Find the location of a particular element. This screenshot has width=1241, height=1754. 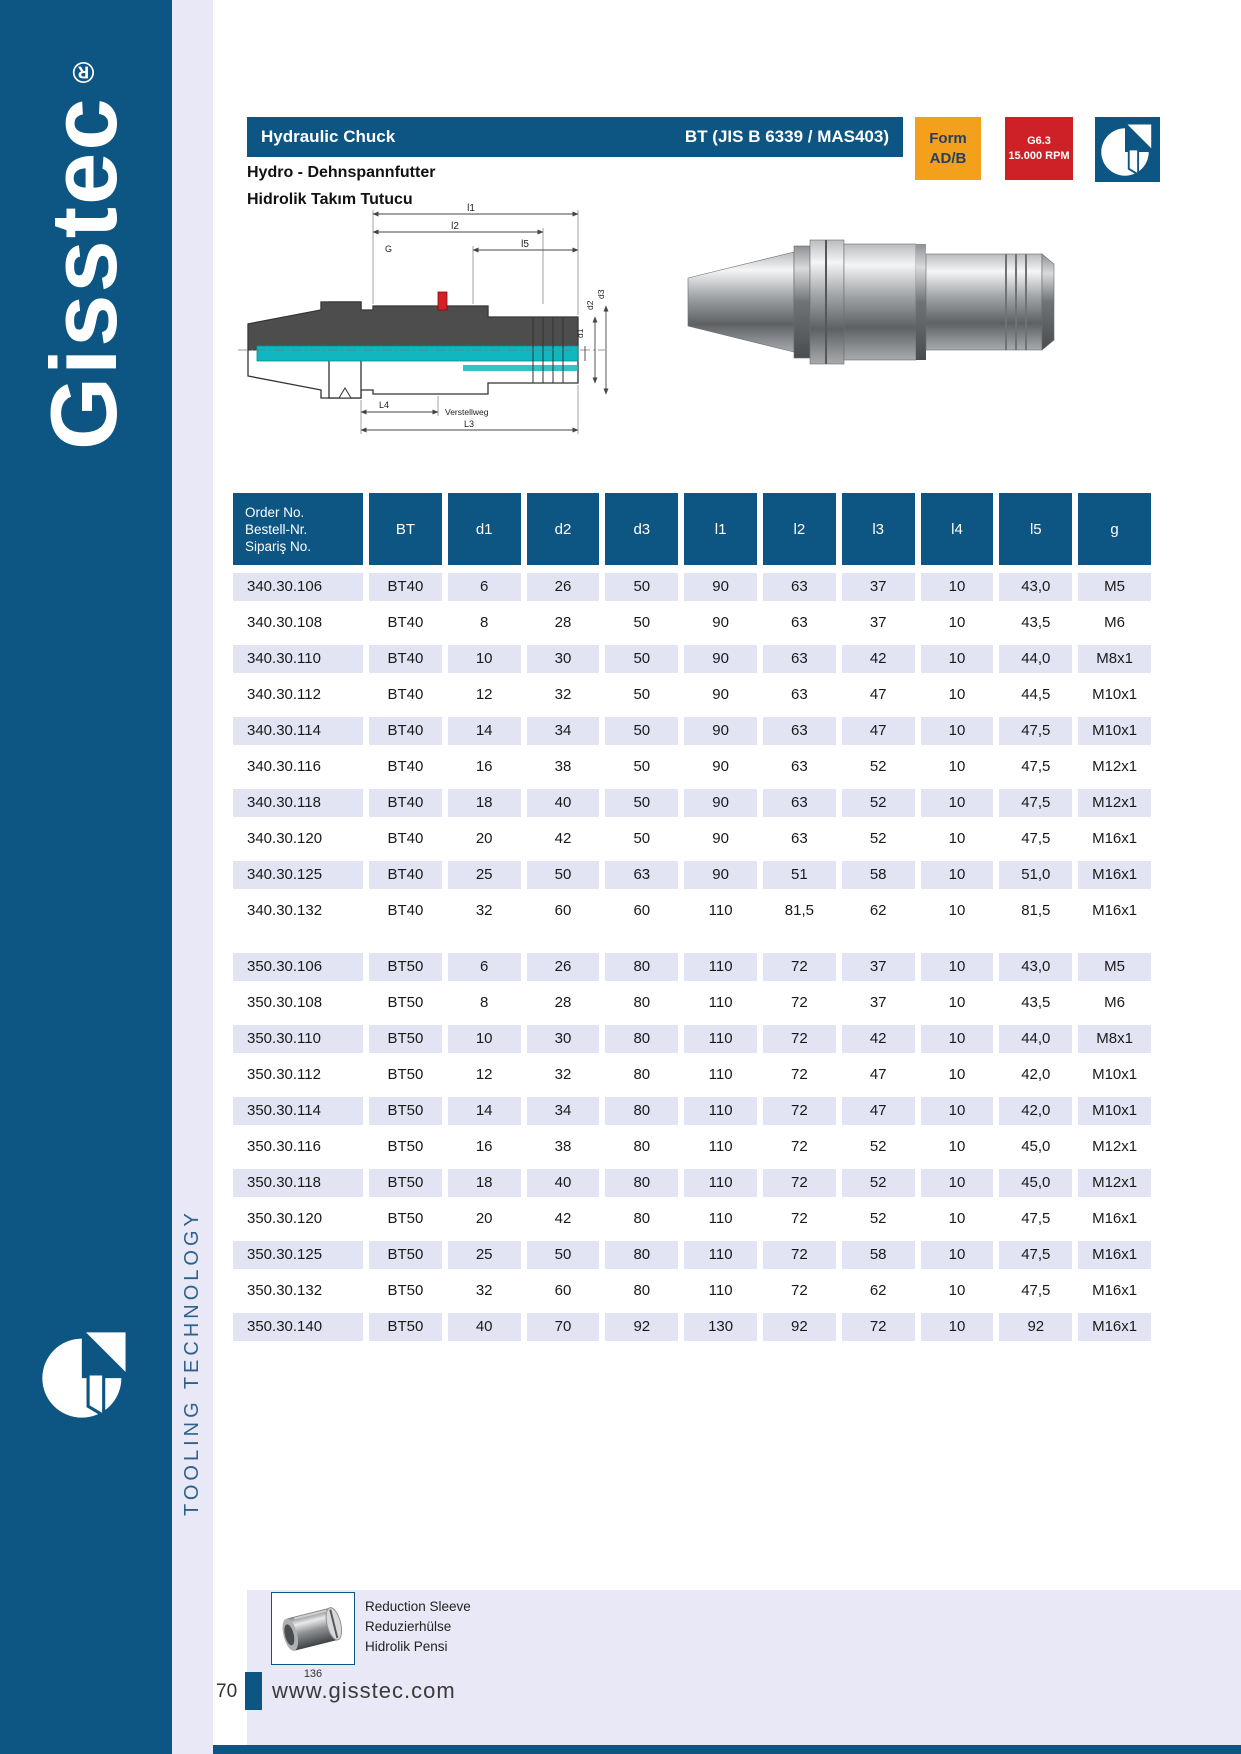

column-header-d1: d1 is located at coordinates (484, 529).